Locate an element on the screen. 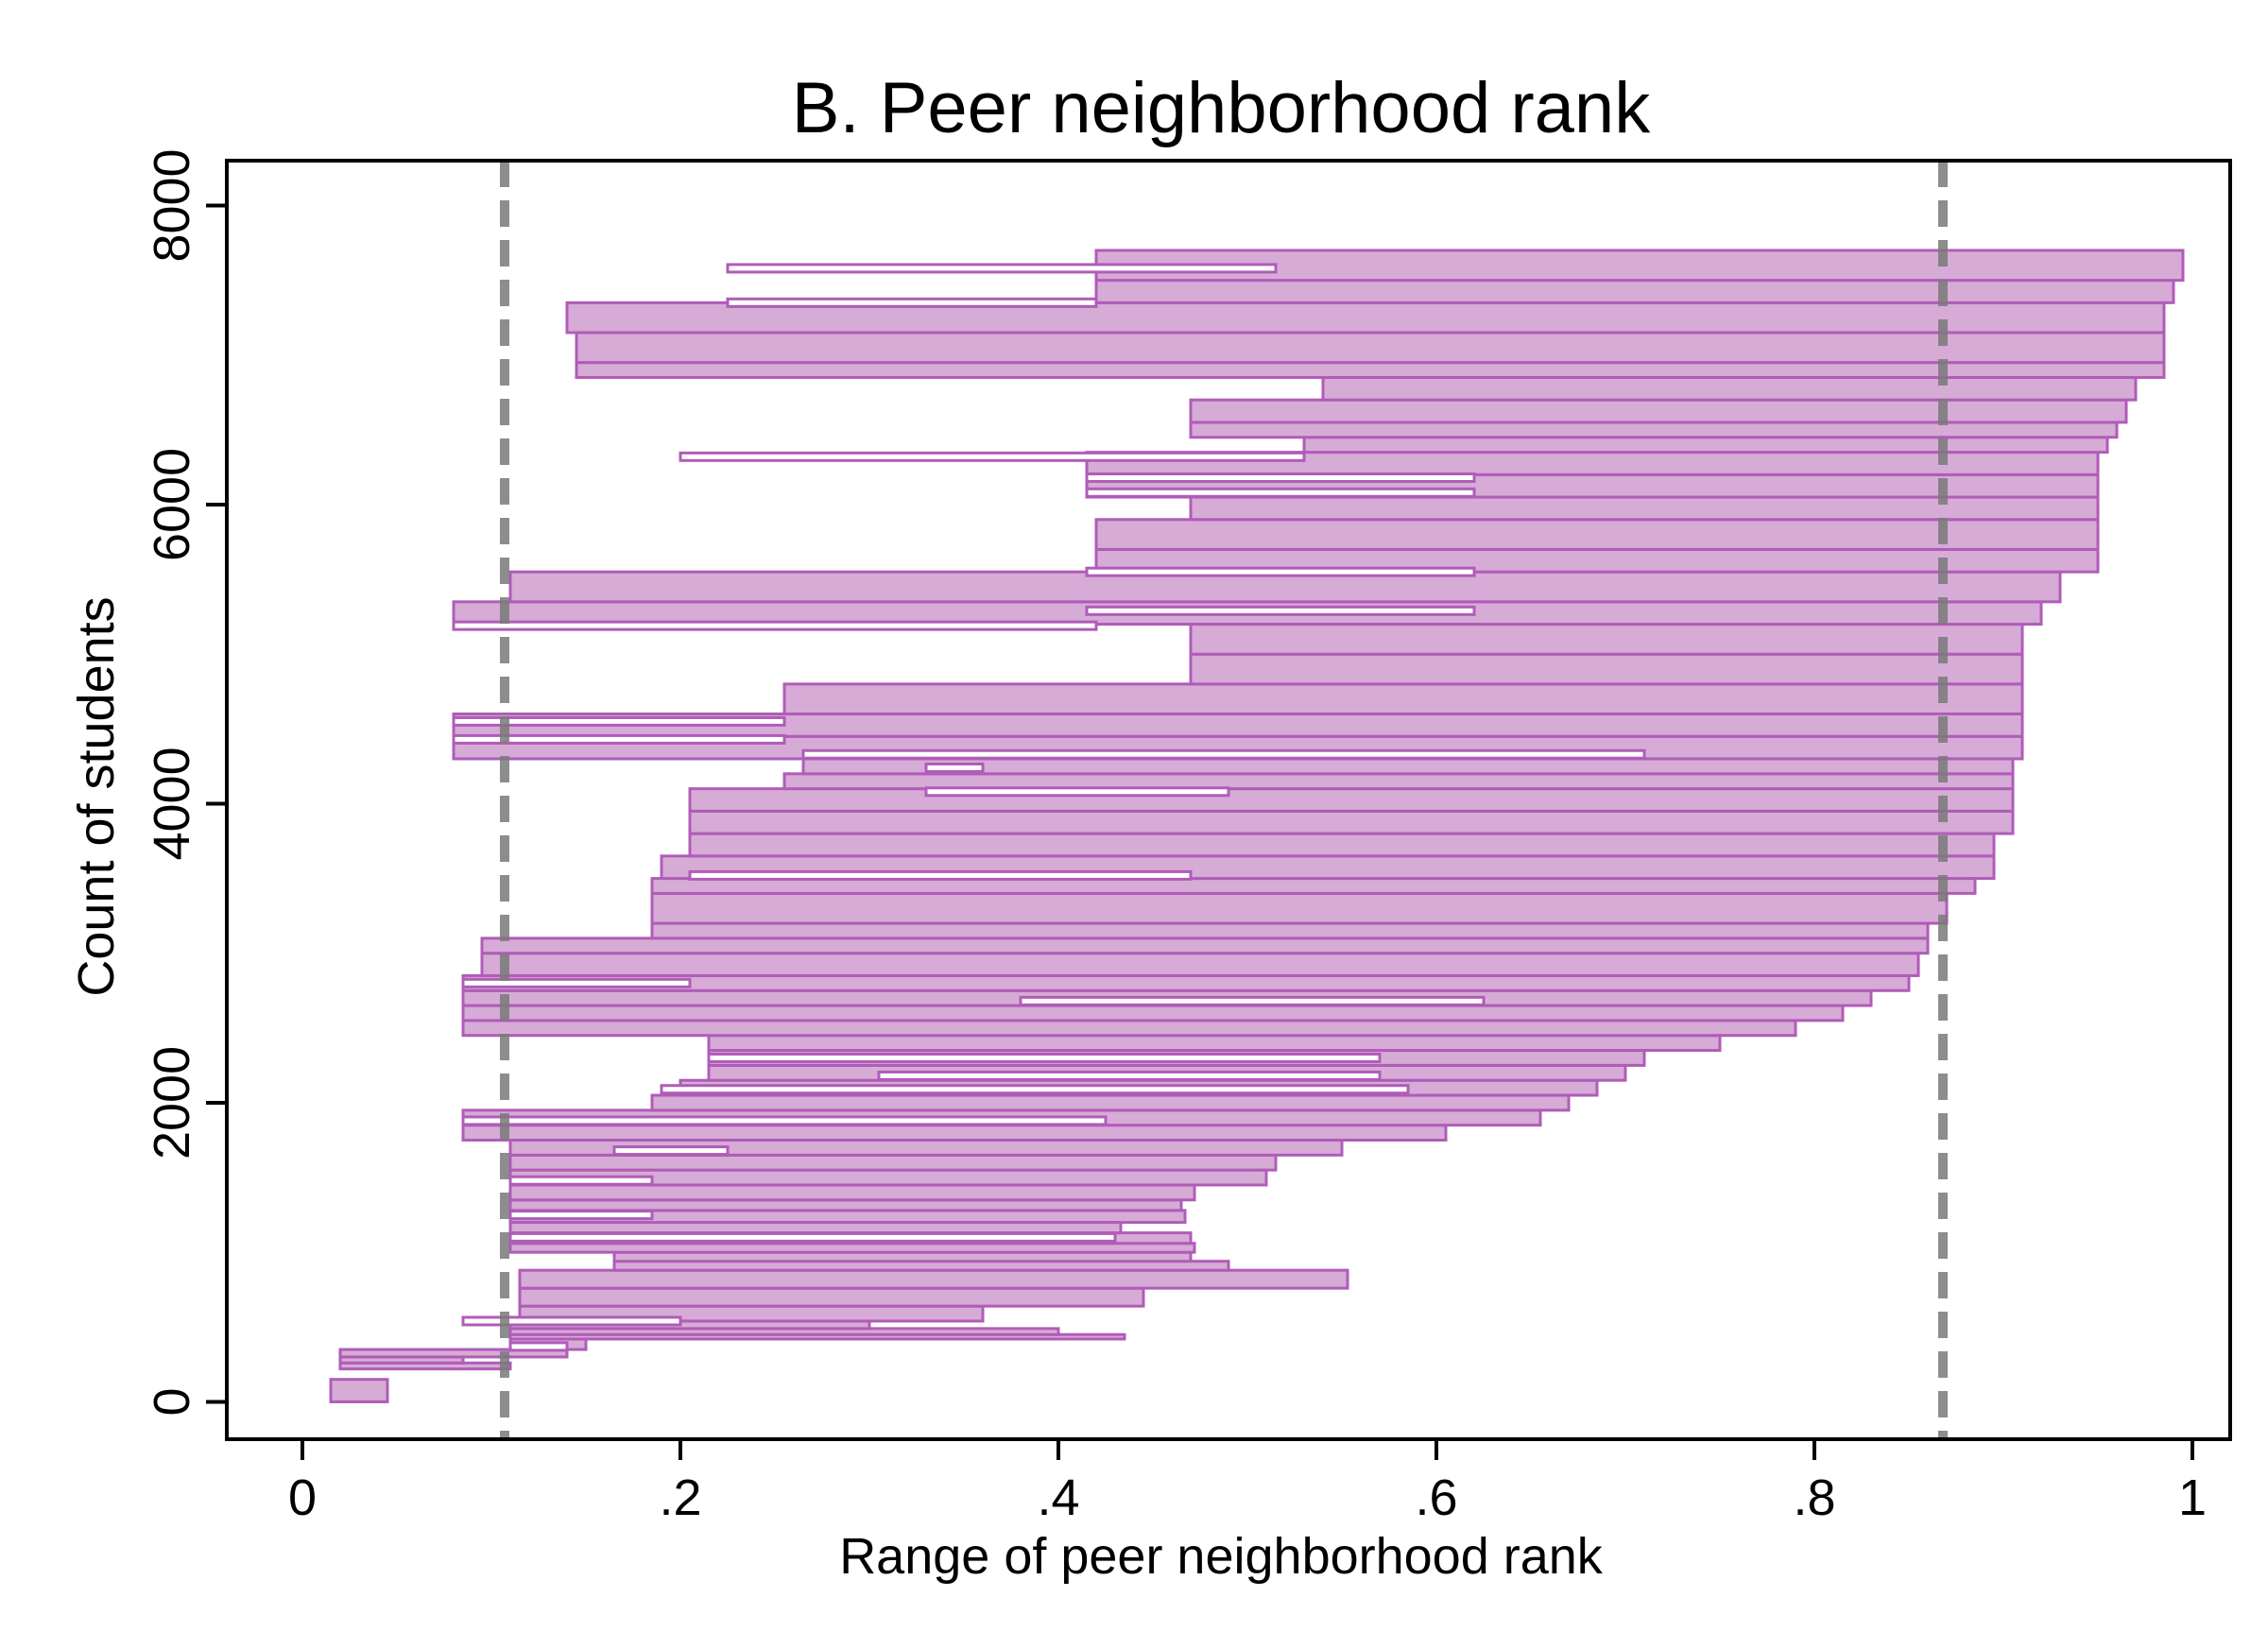 Image resolution: width=2268 pixels, height=1649 pixels. y-tick-label: 0 is located at coordinates (172, 1401).